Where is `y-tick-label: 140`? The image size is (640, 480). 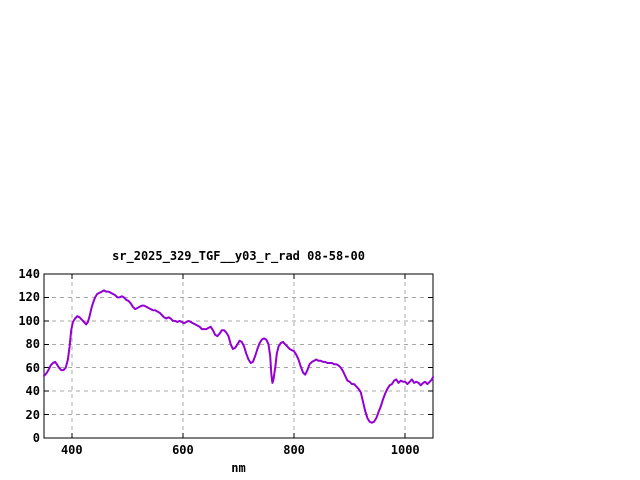
y-tick-label: 140 is located at coordinates (29, 274).